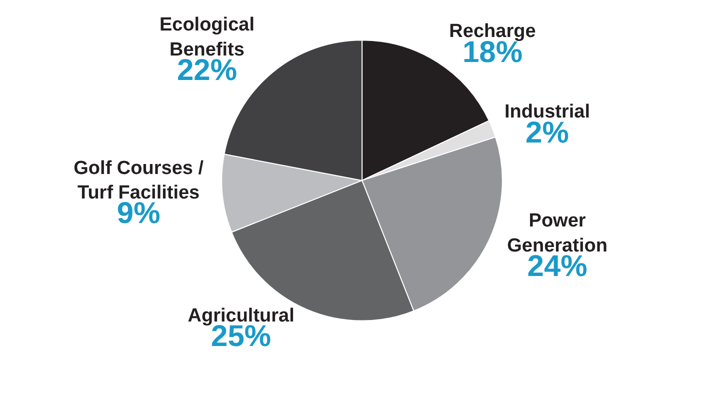 Image resolution: width=703 pixels, height=401 pixels. What do you see at coordinates (206, 37) in the screenshot?
I see `slice-label: Ecological Benefits` at bounding box center [206, 37].